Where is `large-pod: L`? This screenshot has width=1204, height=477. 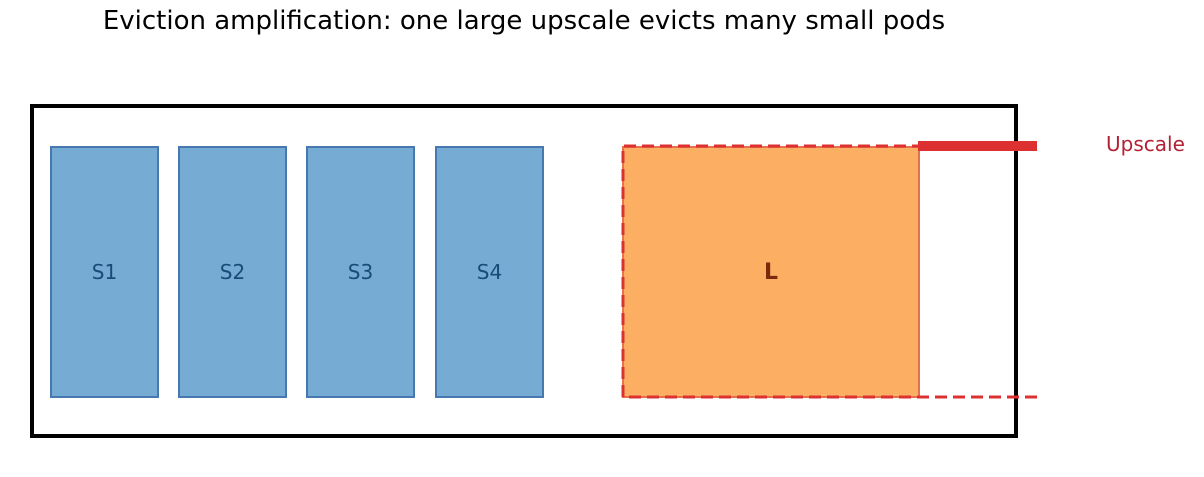 large-pod: L is located at coordinates (771, 272).